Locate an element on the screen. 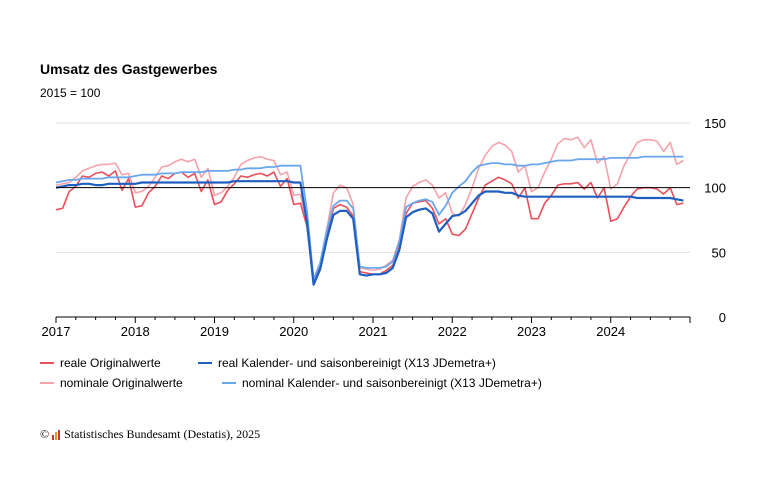 The width and height of the screenshot is (768, 480). y-tick-label-150: 150 is located at coordinates (715, 123).